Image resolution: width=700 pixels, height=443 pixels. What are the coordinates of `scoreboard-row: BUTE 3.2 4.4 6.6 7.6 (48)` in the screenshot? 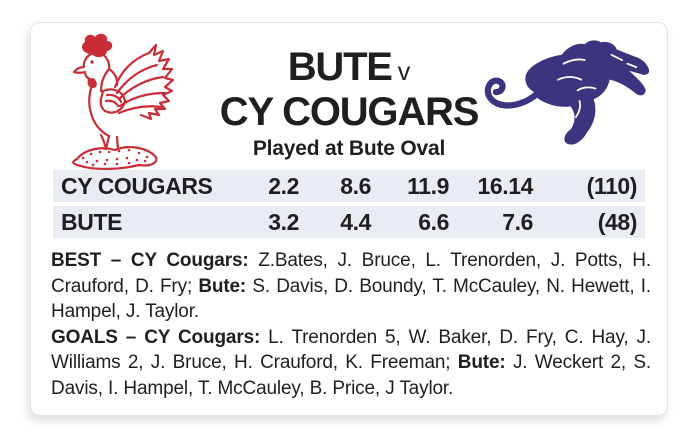 It's located at (349, 222).